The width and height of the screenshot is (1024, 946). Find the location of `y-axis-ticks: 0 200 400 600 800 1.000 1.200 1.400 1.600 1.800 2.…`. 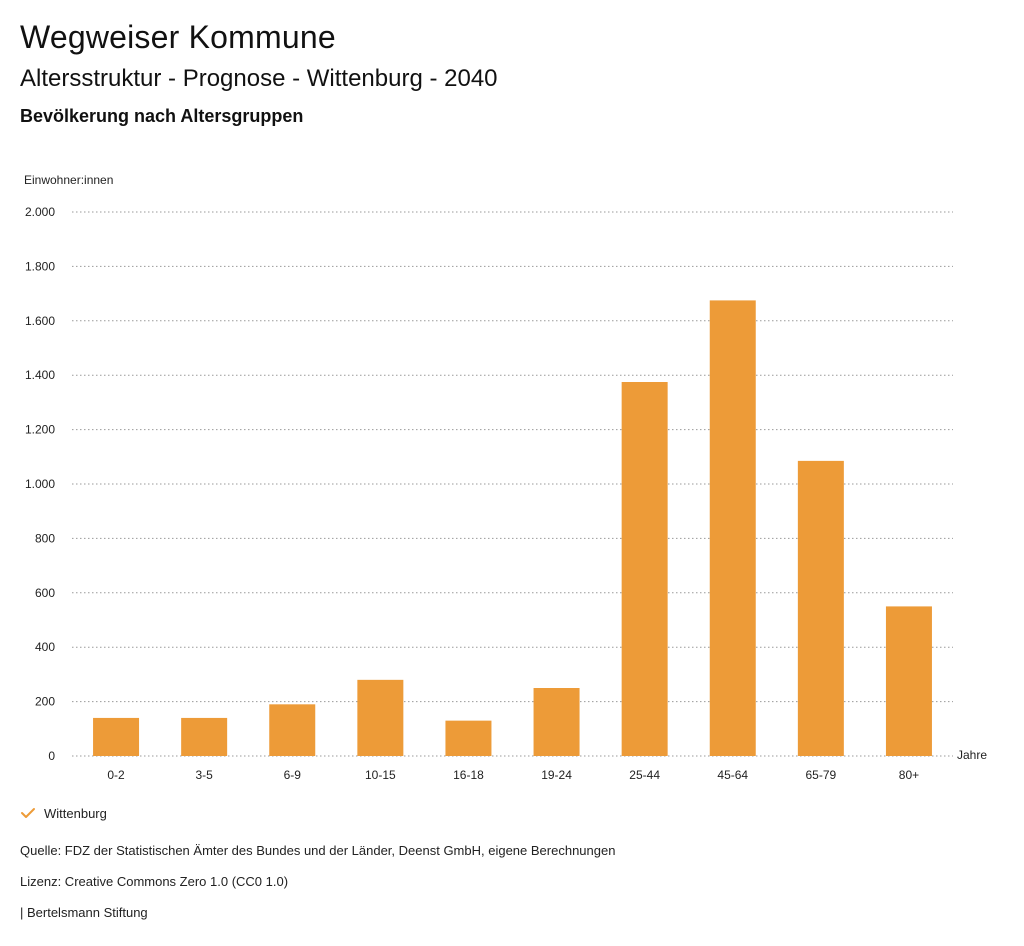

y-axis-ticks: 0 200 400 600 800 1.000 1.200 1.400 1.600 1.800 2.… is located at coordinates (40, 484).